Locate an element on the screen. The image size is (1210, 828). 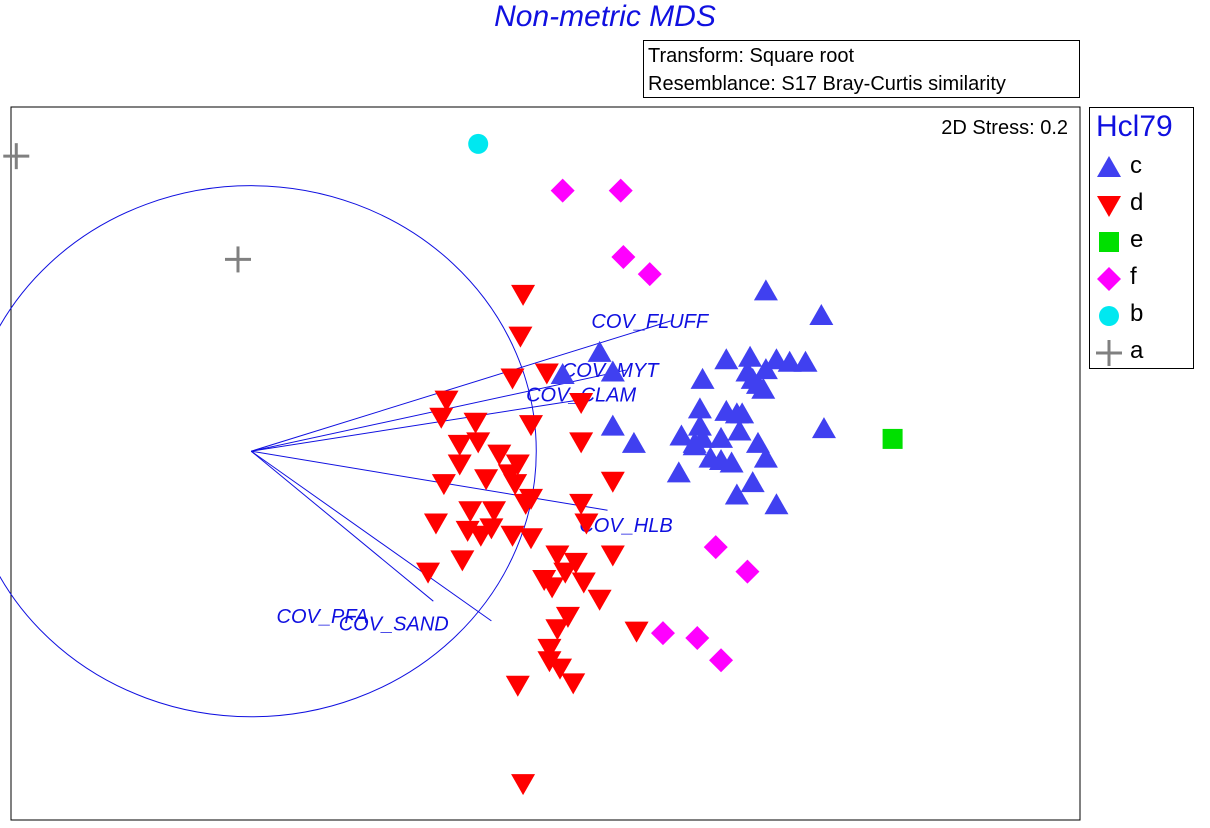
vector-label: COV_SAND is located at coordinates (394, 624).